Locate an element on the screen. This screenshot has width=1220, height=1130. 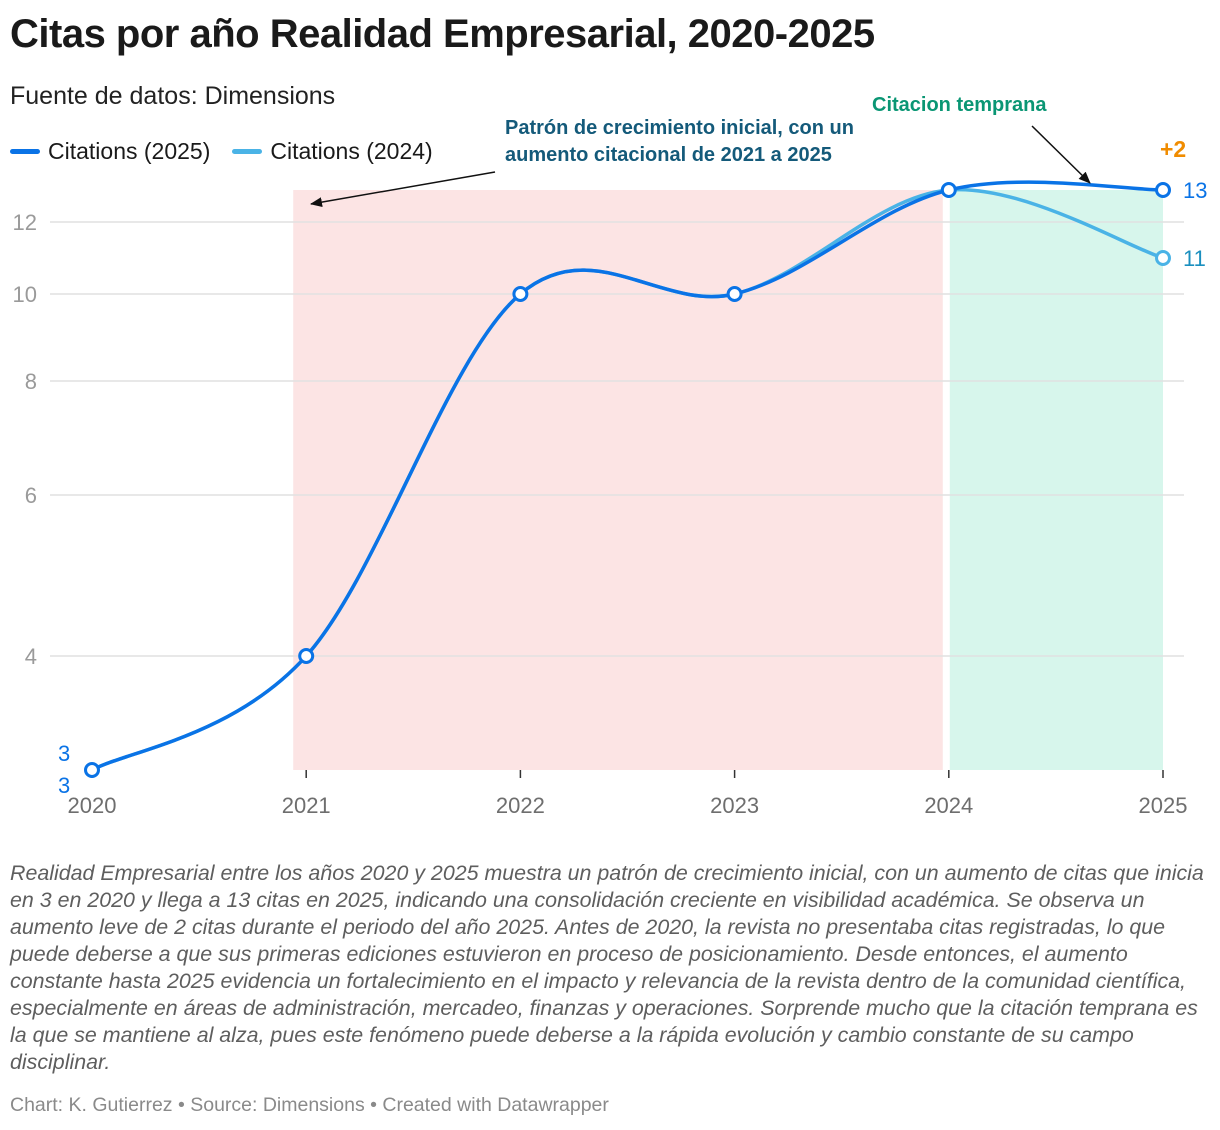
annotation-early-citation: Citacion temprana is located at coordinates (981, 139).